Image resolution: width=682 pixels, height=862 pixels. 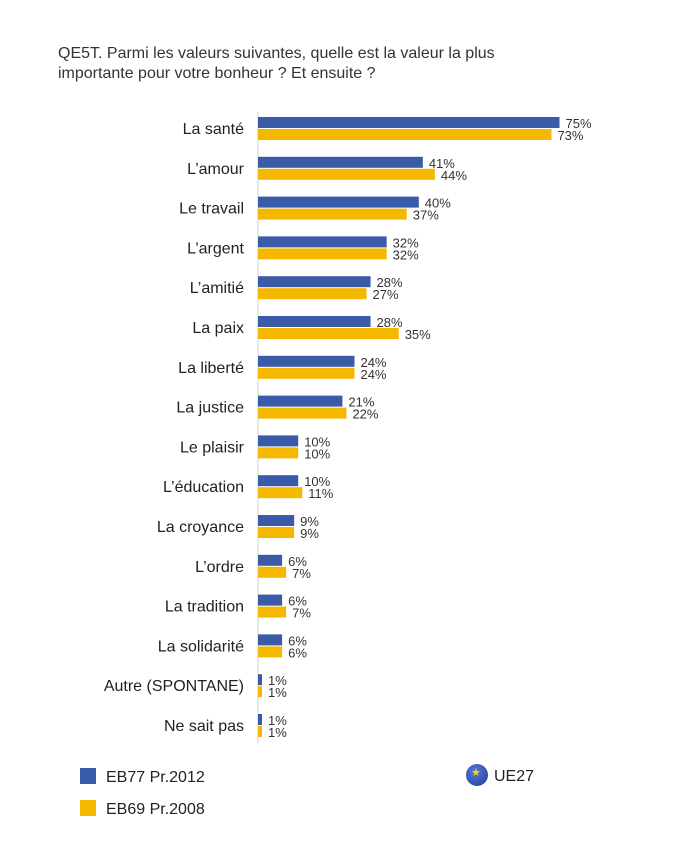 I want to click on category-label: La santé, so click(x=213, y=129).